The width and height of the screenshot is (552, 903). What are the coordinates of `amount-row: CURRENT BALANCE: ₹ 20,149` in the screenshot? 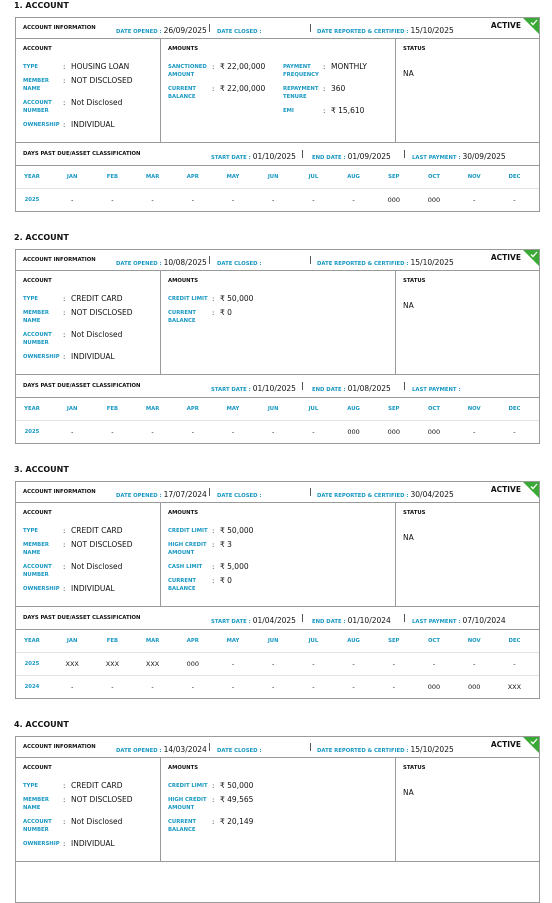 It's located at (225, 826).